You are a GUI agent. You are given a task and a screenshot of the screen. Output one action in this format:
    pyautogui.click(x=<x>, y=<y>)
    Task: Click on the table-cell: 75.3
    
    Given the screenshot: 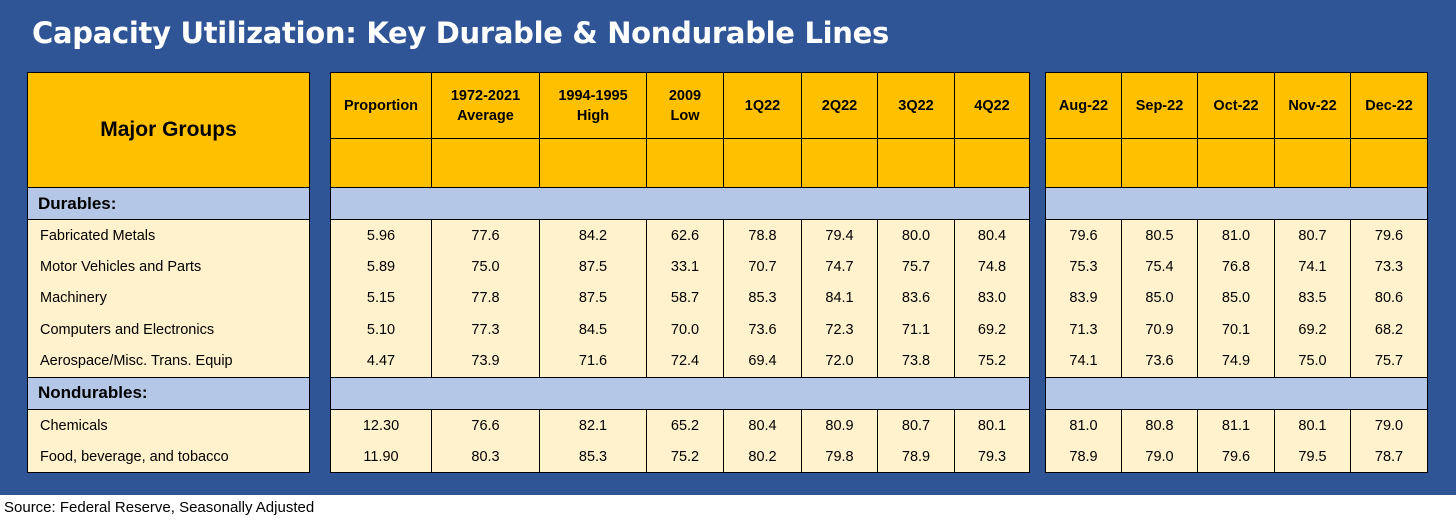 What is the action you would take?
    pyautogui.click(x=1083, y=267)
    